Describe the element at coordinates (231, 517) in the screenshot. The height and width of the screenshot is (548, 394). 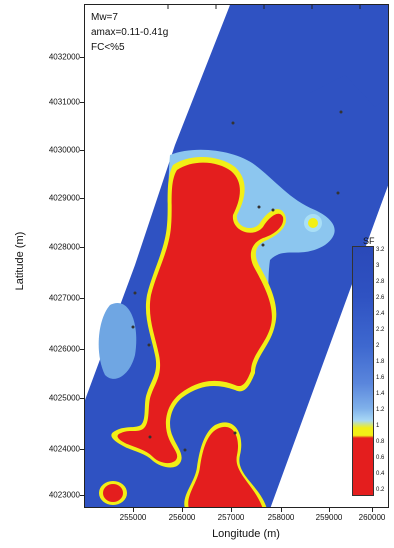
I see `x-tick-label: 257000` at that location.